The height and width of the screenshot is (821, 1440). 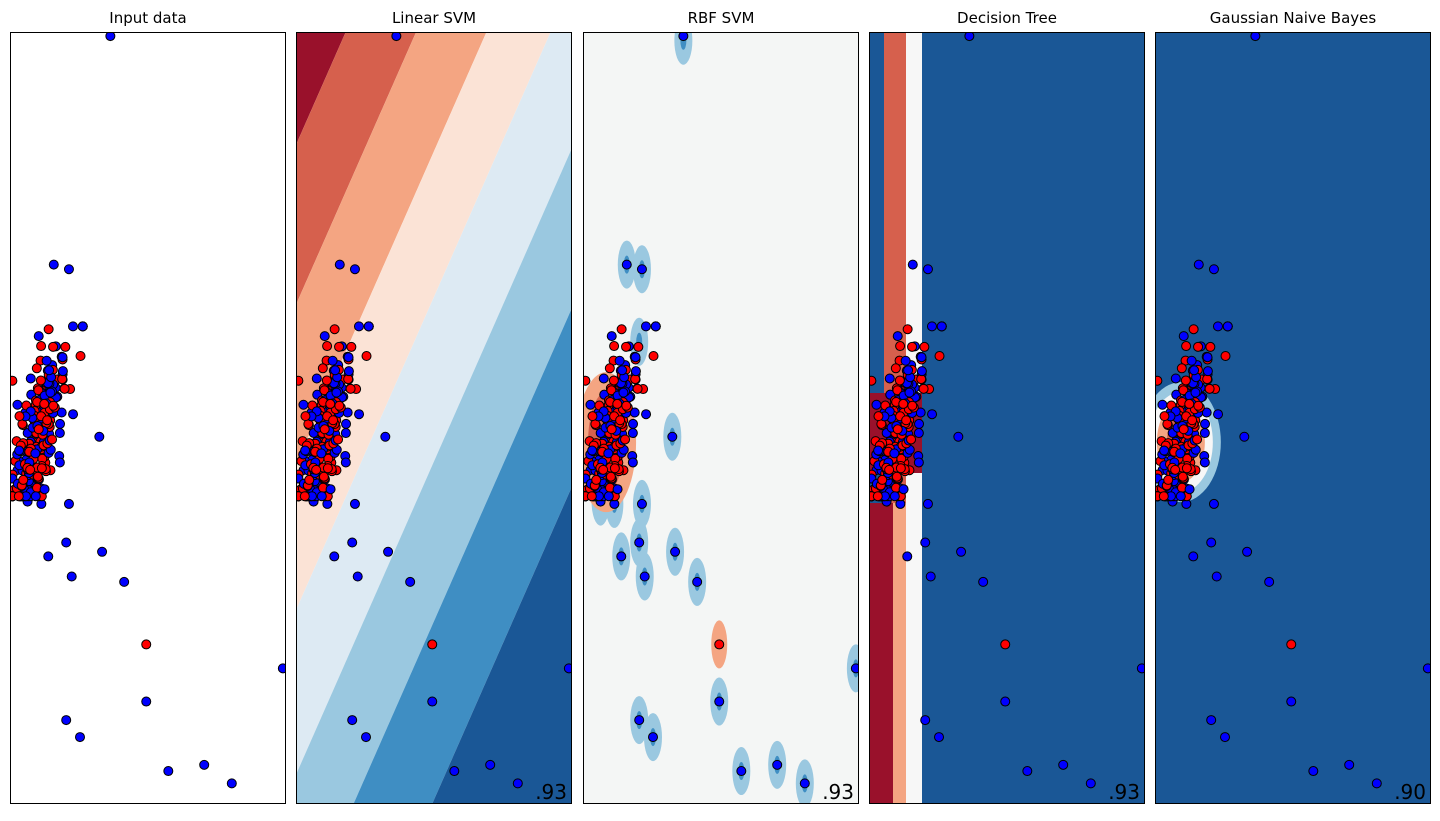 What do you see at coordinates (462, 556) in the screenshot?
I see `decision-band` at bounding box center [462, 556].